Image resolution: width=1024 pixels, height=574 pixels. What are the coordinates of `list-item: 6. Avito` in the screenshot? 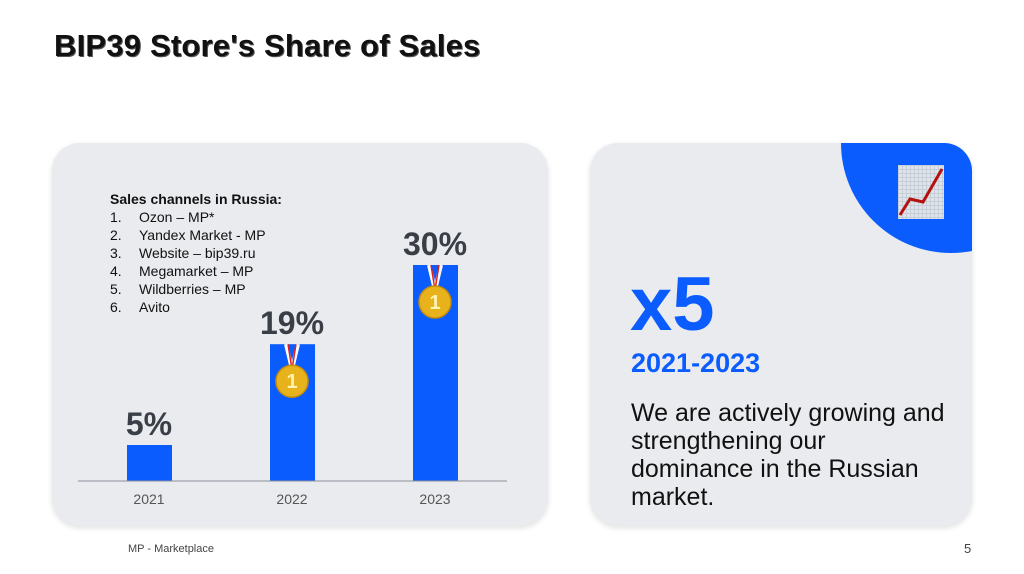 It's located at (140, 307).